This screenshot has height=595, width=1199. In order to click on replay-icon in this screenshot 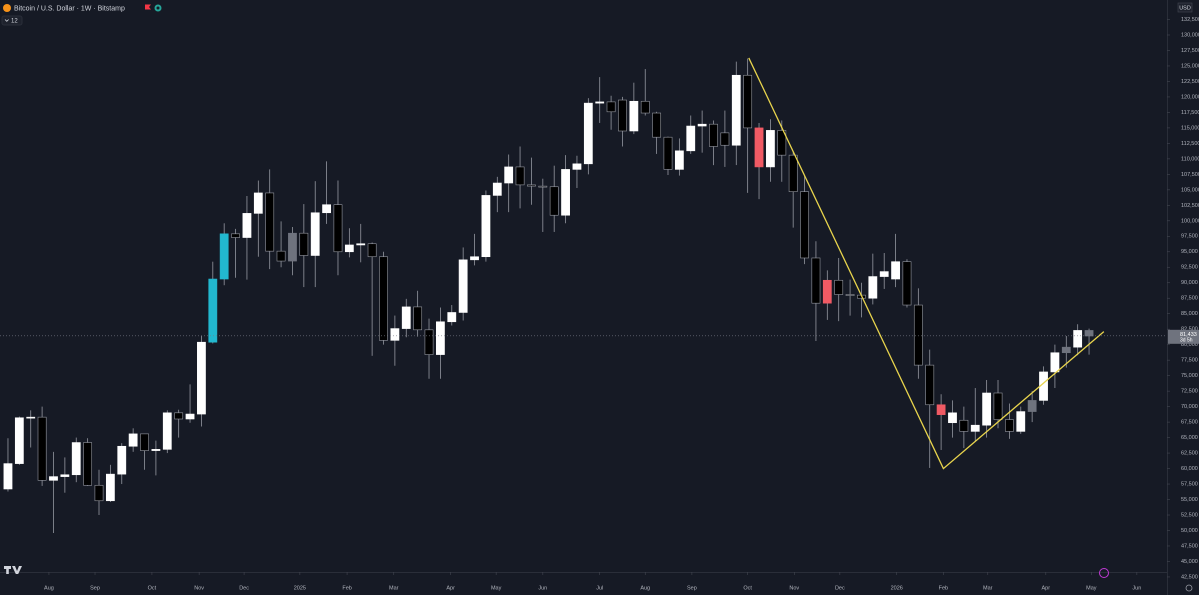, I will do `click(1104, 573)`.